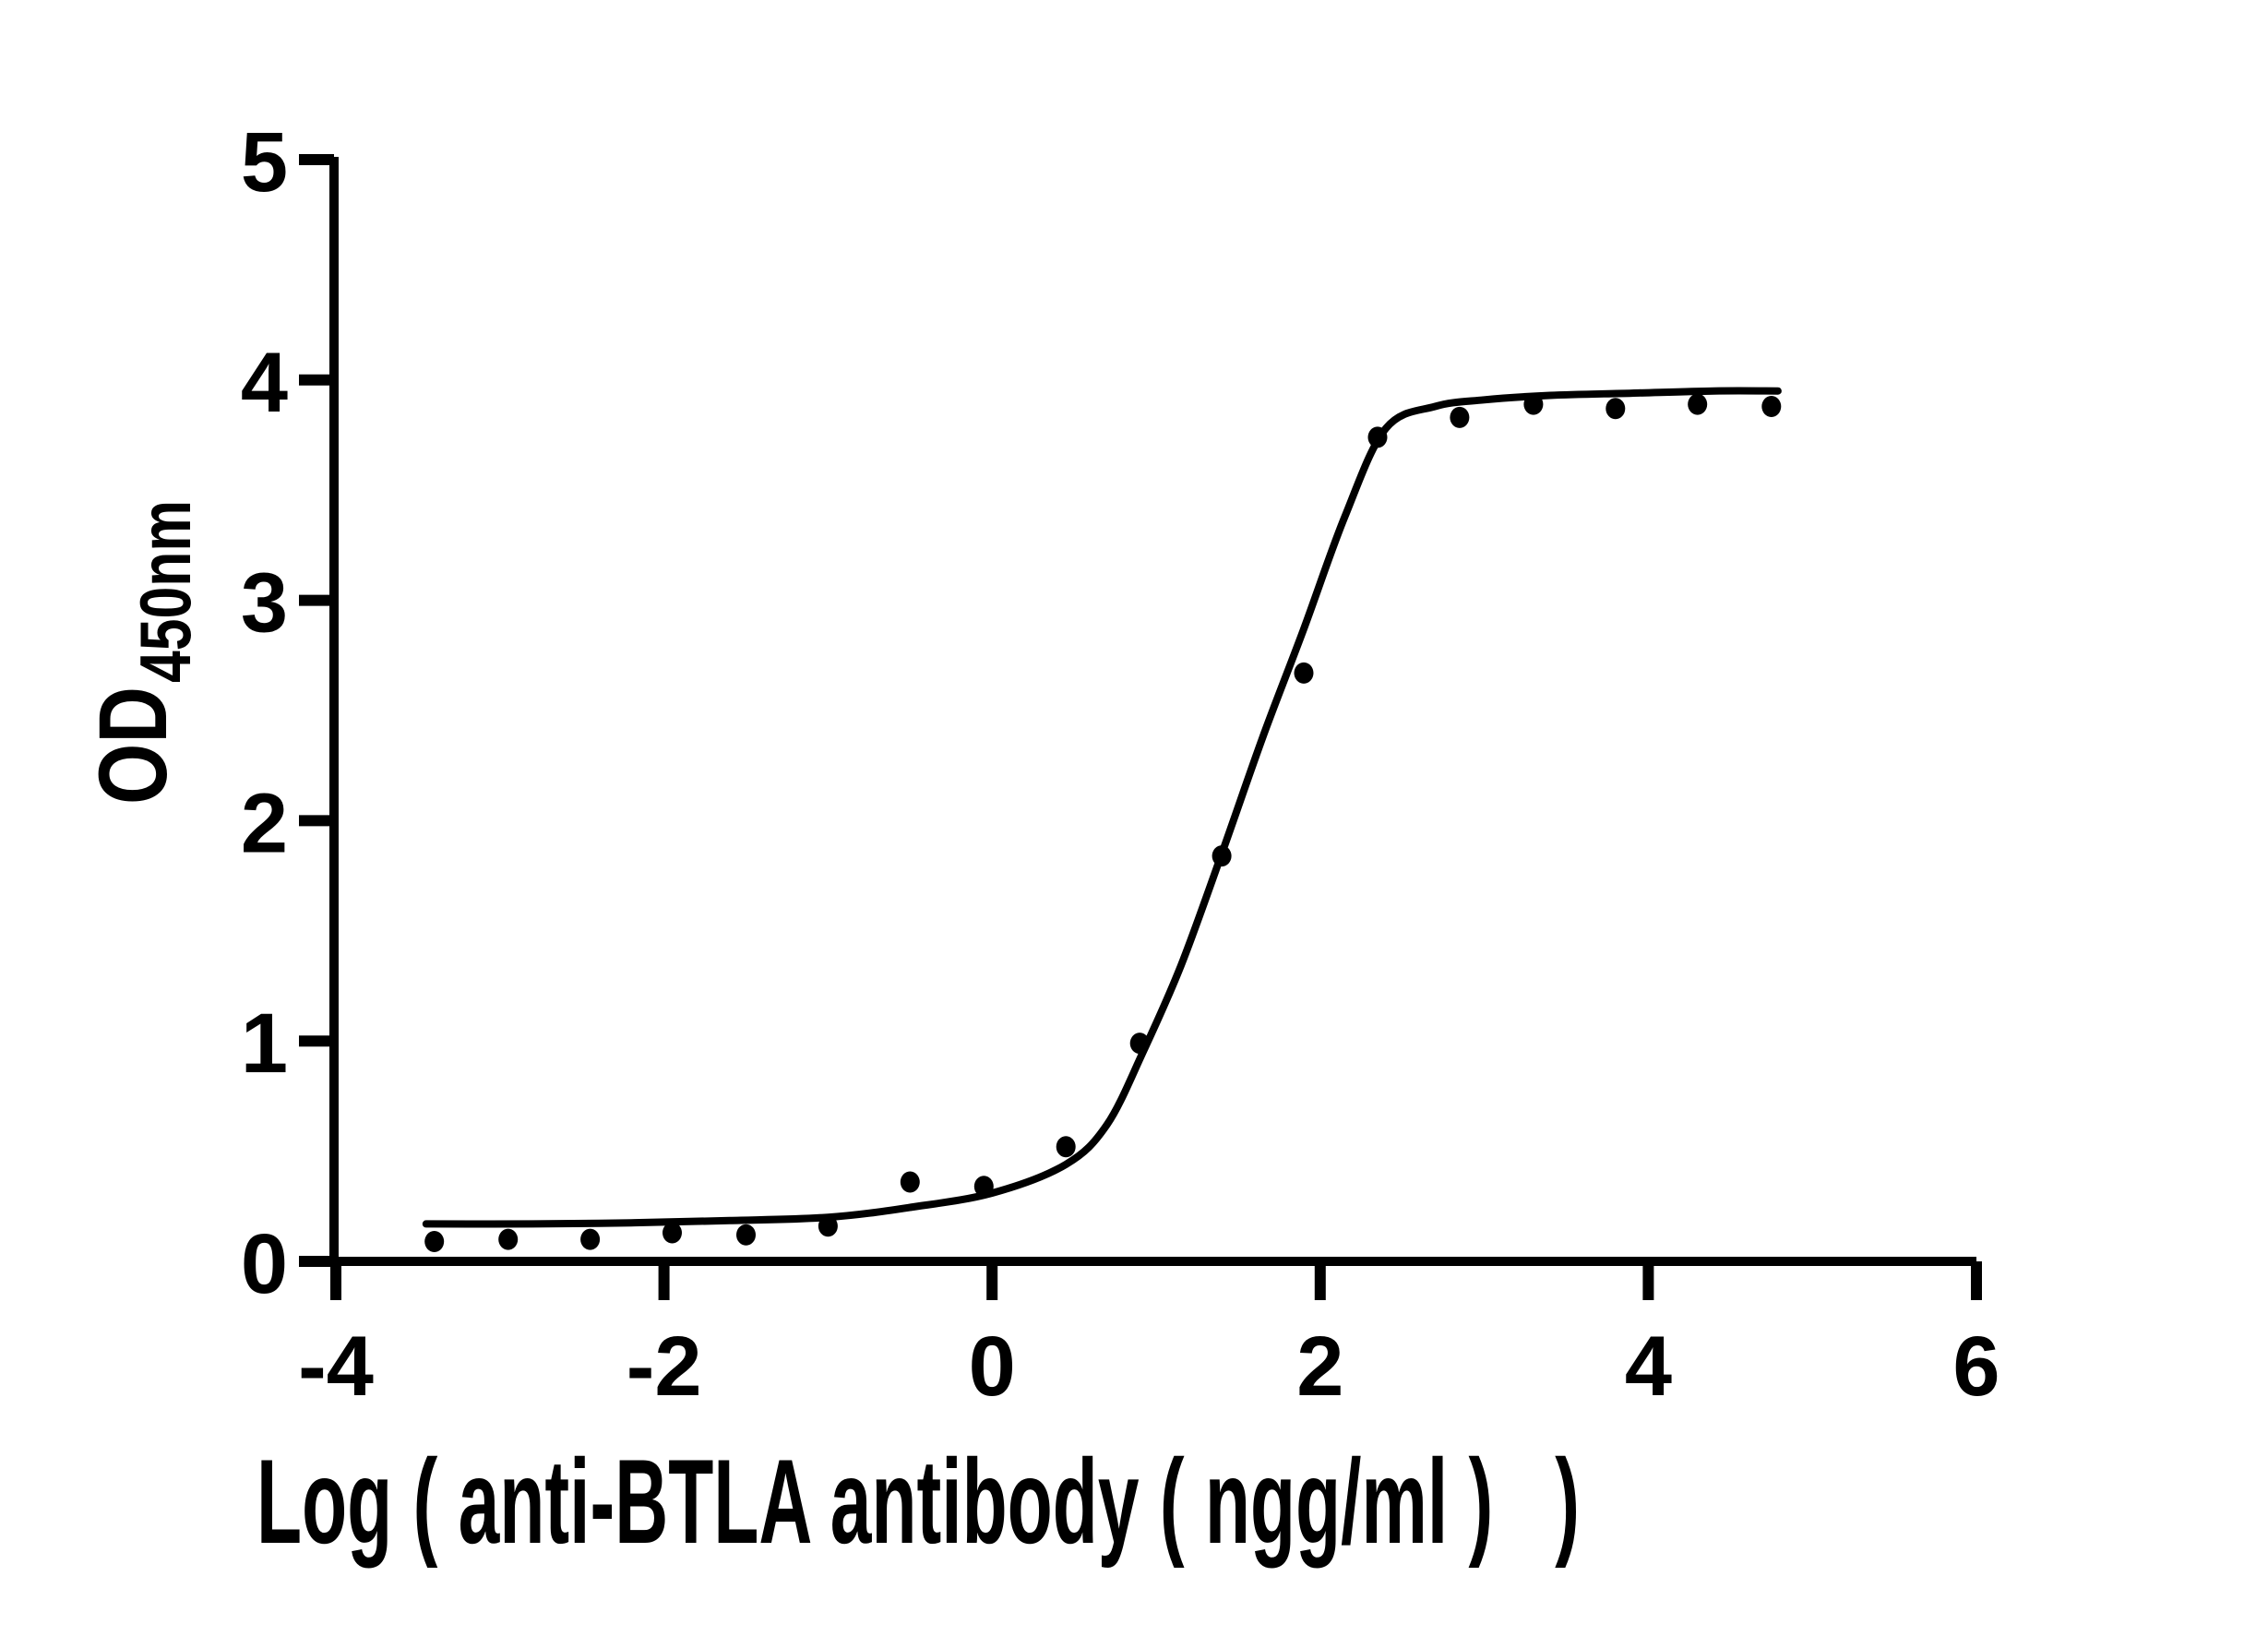  Describe the element at coordinates (1975, 1367) in the screenshot. I see `x-tick-label: 6` at that location.